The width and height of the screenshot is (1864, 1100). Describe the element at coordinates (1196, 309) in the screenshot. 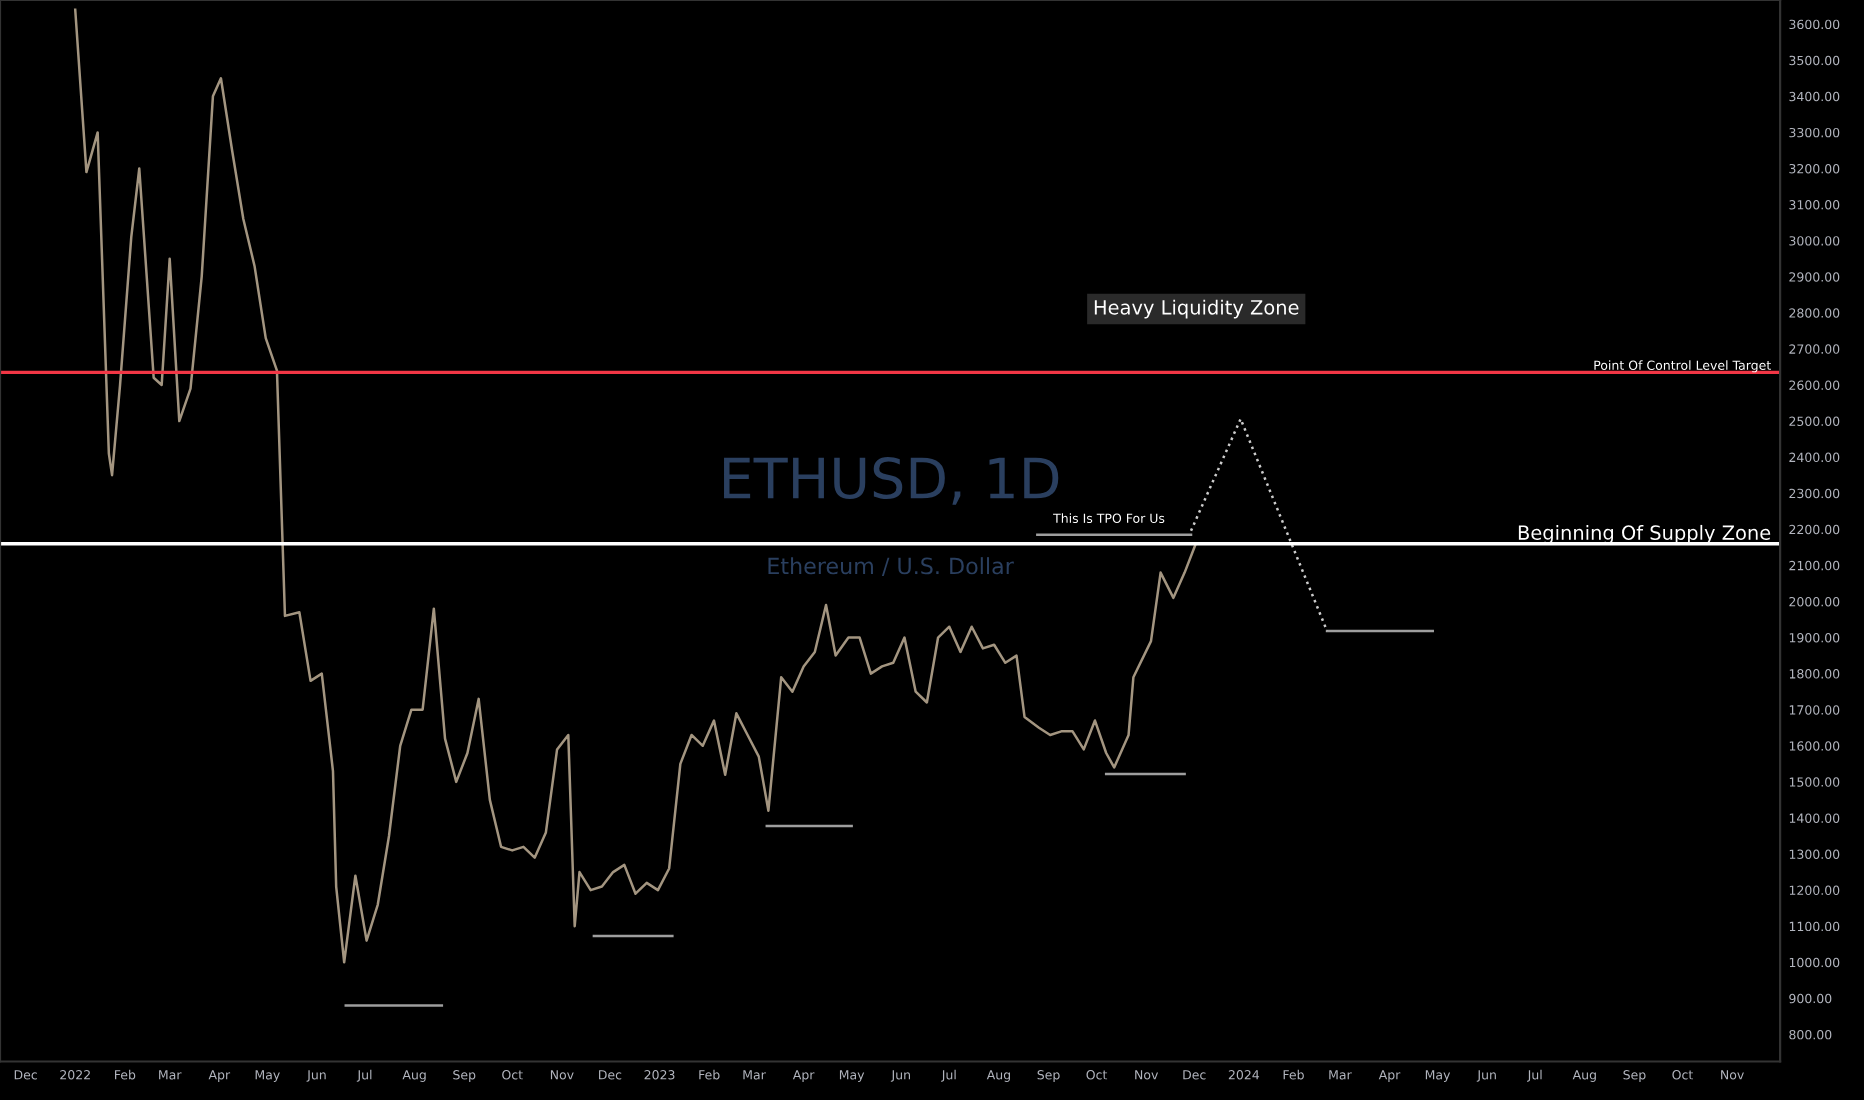

I see `annotation: Heavy Liquidity Zone` at that location.